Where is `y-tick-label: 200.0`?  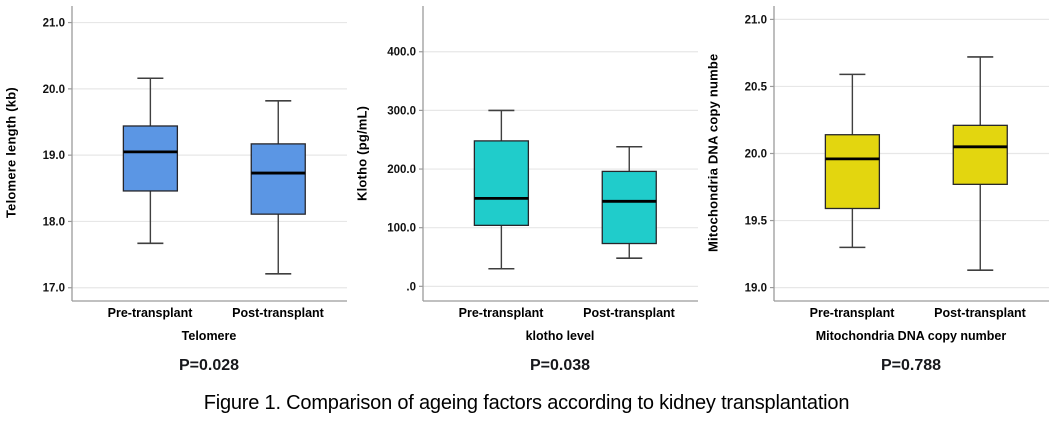
y-tick-label: 200.0 is located at coordinates (401, 170).